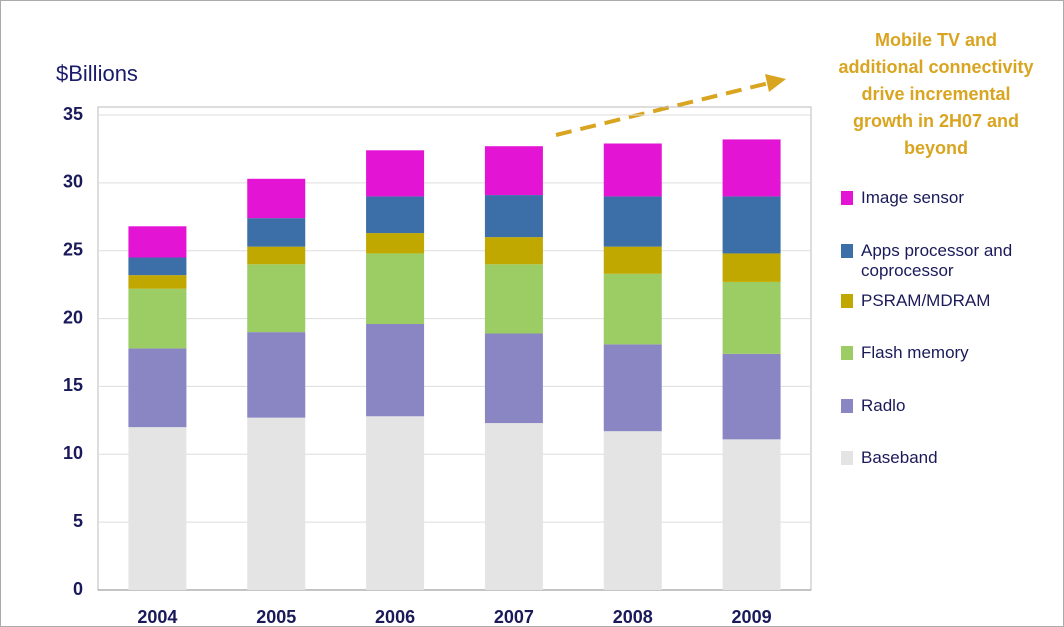 This screenshot has width=1064, height=627. Describe the element at coordinates (936, 40) in the screenshot. I see `annotation: Mobile TV and` at that location.